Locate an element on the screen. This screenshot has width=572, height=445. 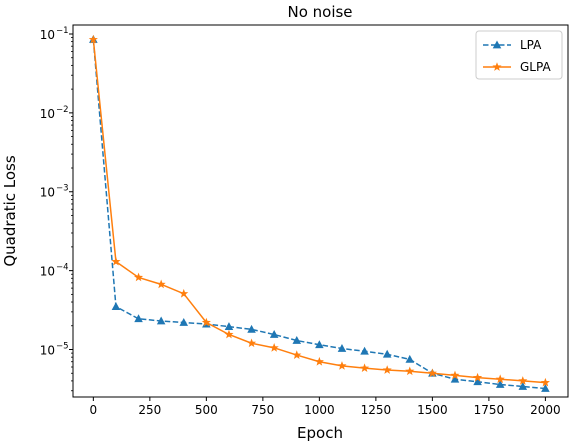
y-tick-exponent: −2 is located at coordinates (62, 110).